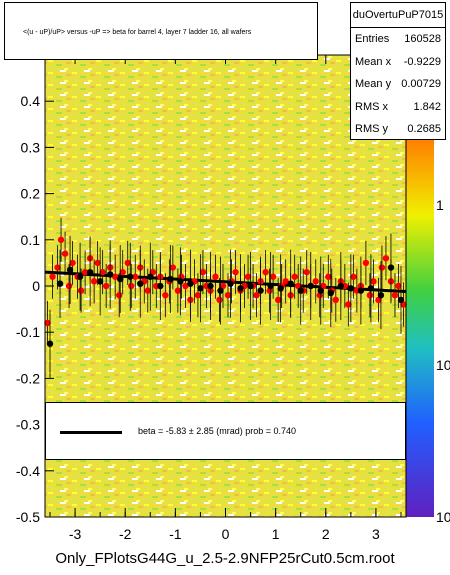 Image resolution: width=450 pixels, height=575 pixels. I want to click on y-tick-label: 0, so click(36, 286).